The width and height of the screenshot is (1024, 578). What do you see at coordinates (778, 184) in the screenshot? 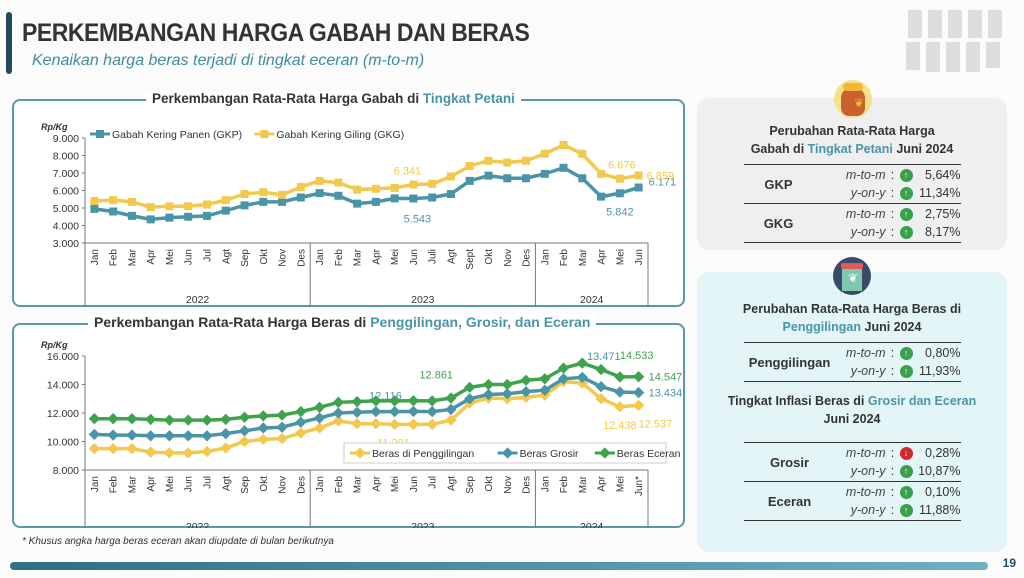
I see `group-label: GKP` at bounding box center [778, 184].